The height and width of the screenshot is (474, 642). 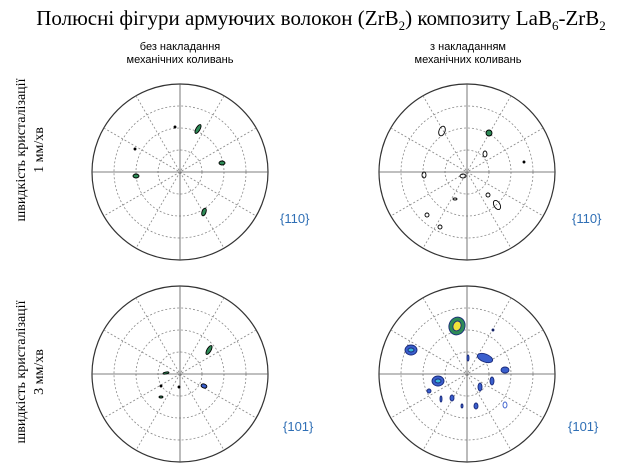 What do you see at coordinates (587, 218) in the screenshot?
I see `miller-index-top-right: {110}` at bounding box center [587, 218].